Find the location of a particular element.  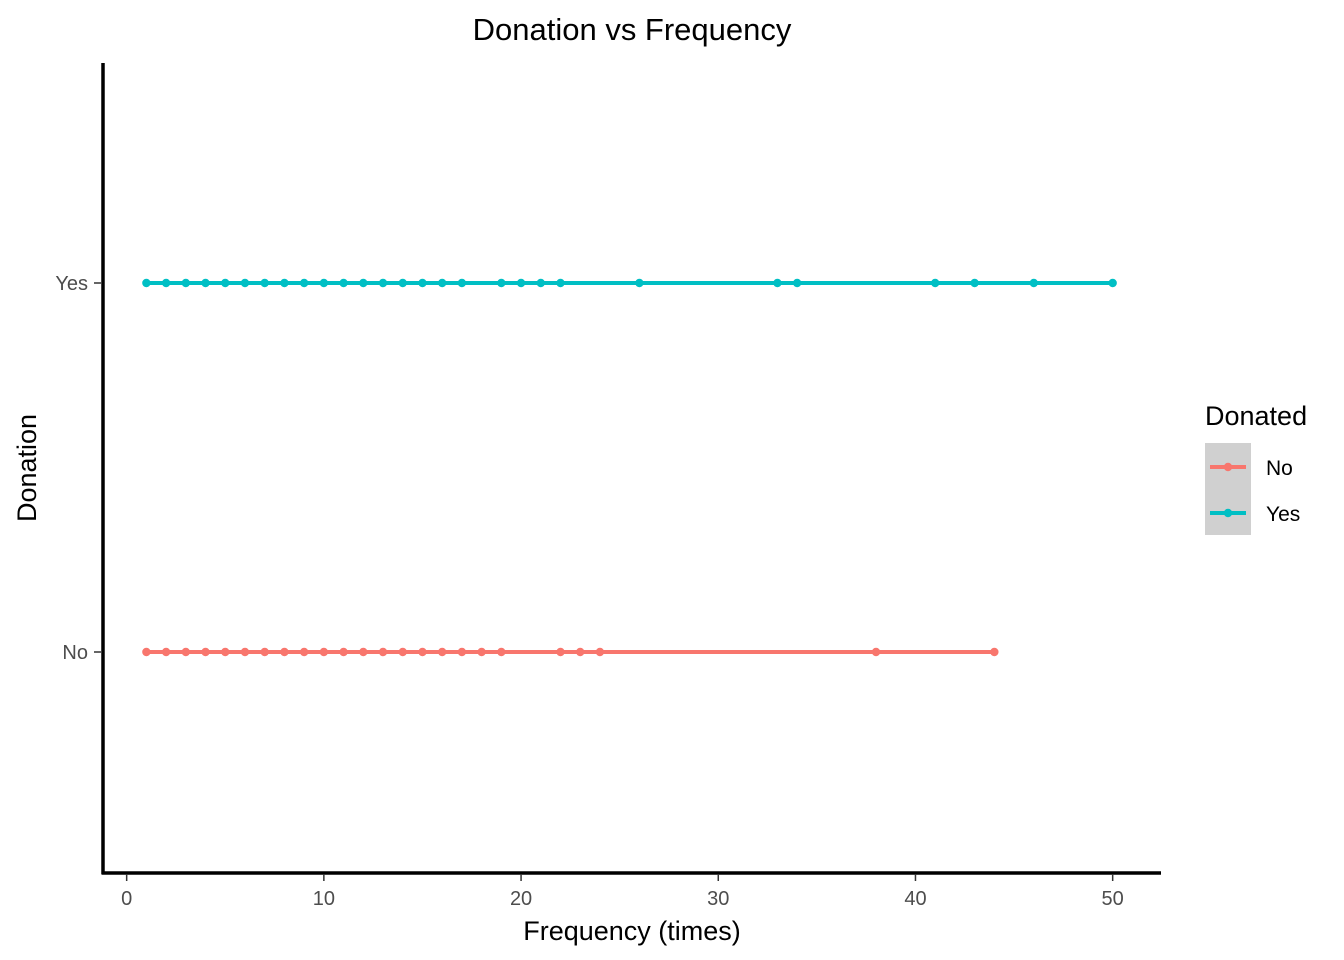

x-tick-label: 50 is located at coordinates (1113, 899).